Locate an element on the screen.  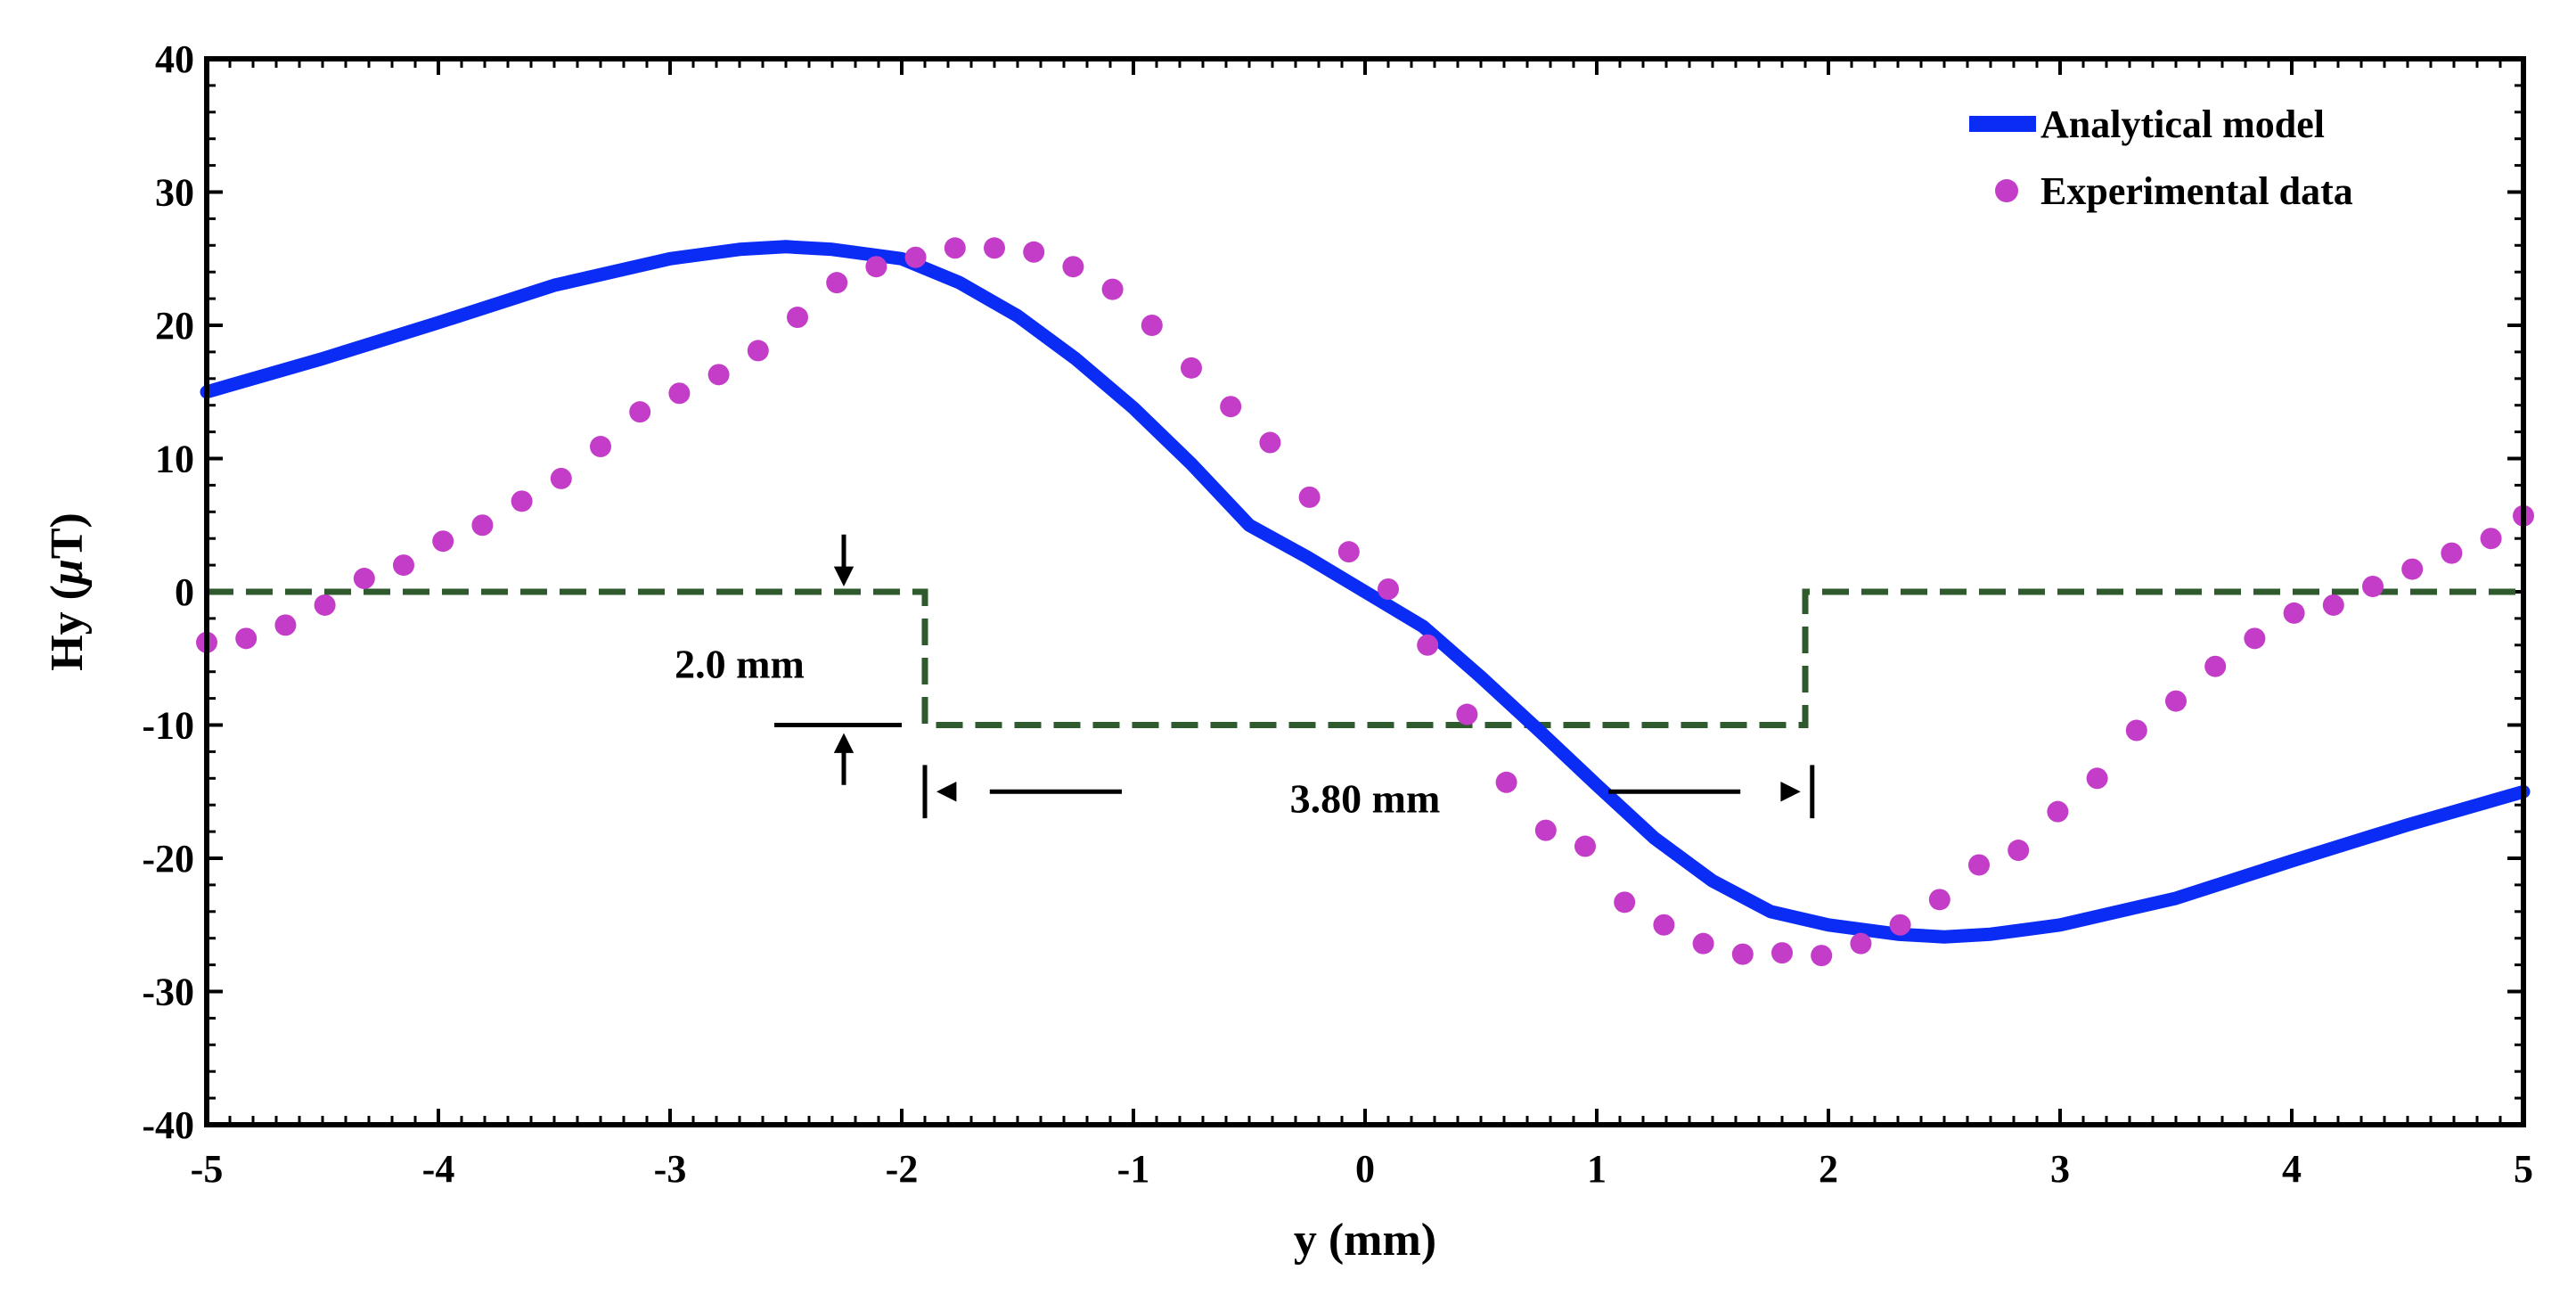
x-tick-label: 4 is located at coordinates (2292, 1169).